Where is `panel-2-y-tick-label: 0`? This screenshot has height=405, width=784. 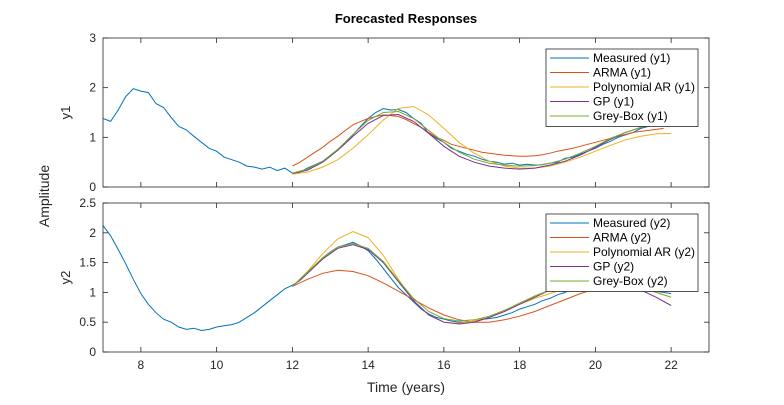 panel-2-y-tick-label: 0 is located at coordinates (92, 352).